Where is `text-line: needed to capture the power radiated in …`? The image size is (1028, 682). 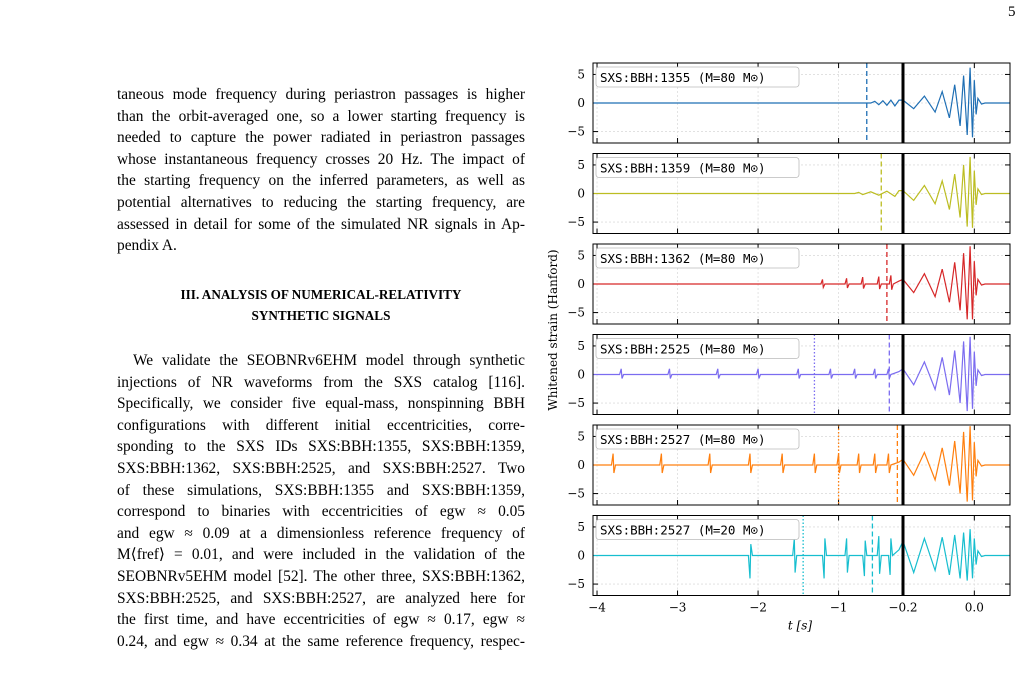 text-line: needed to capture the power radiated in … is located at coordinates (321, 138).